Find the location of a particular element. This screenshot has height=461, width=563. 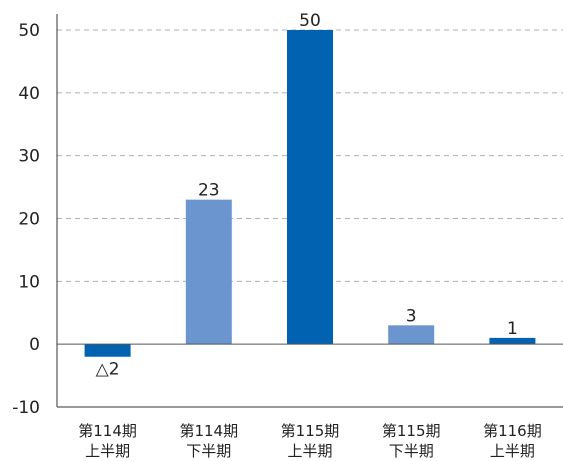

y-tick-label: 50 is located at coordinates (29, 31).